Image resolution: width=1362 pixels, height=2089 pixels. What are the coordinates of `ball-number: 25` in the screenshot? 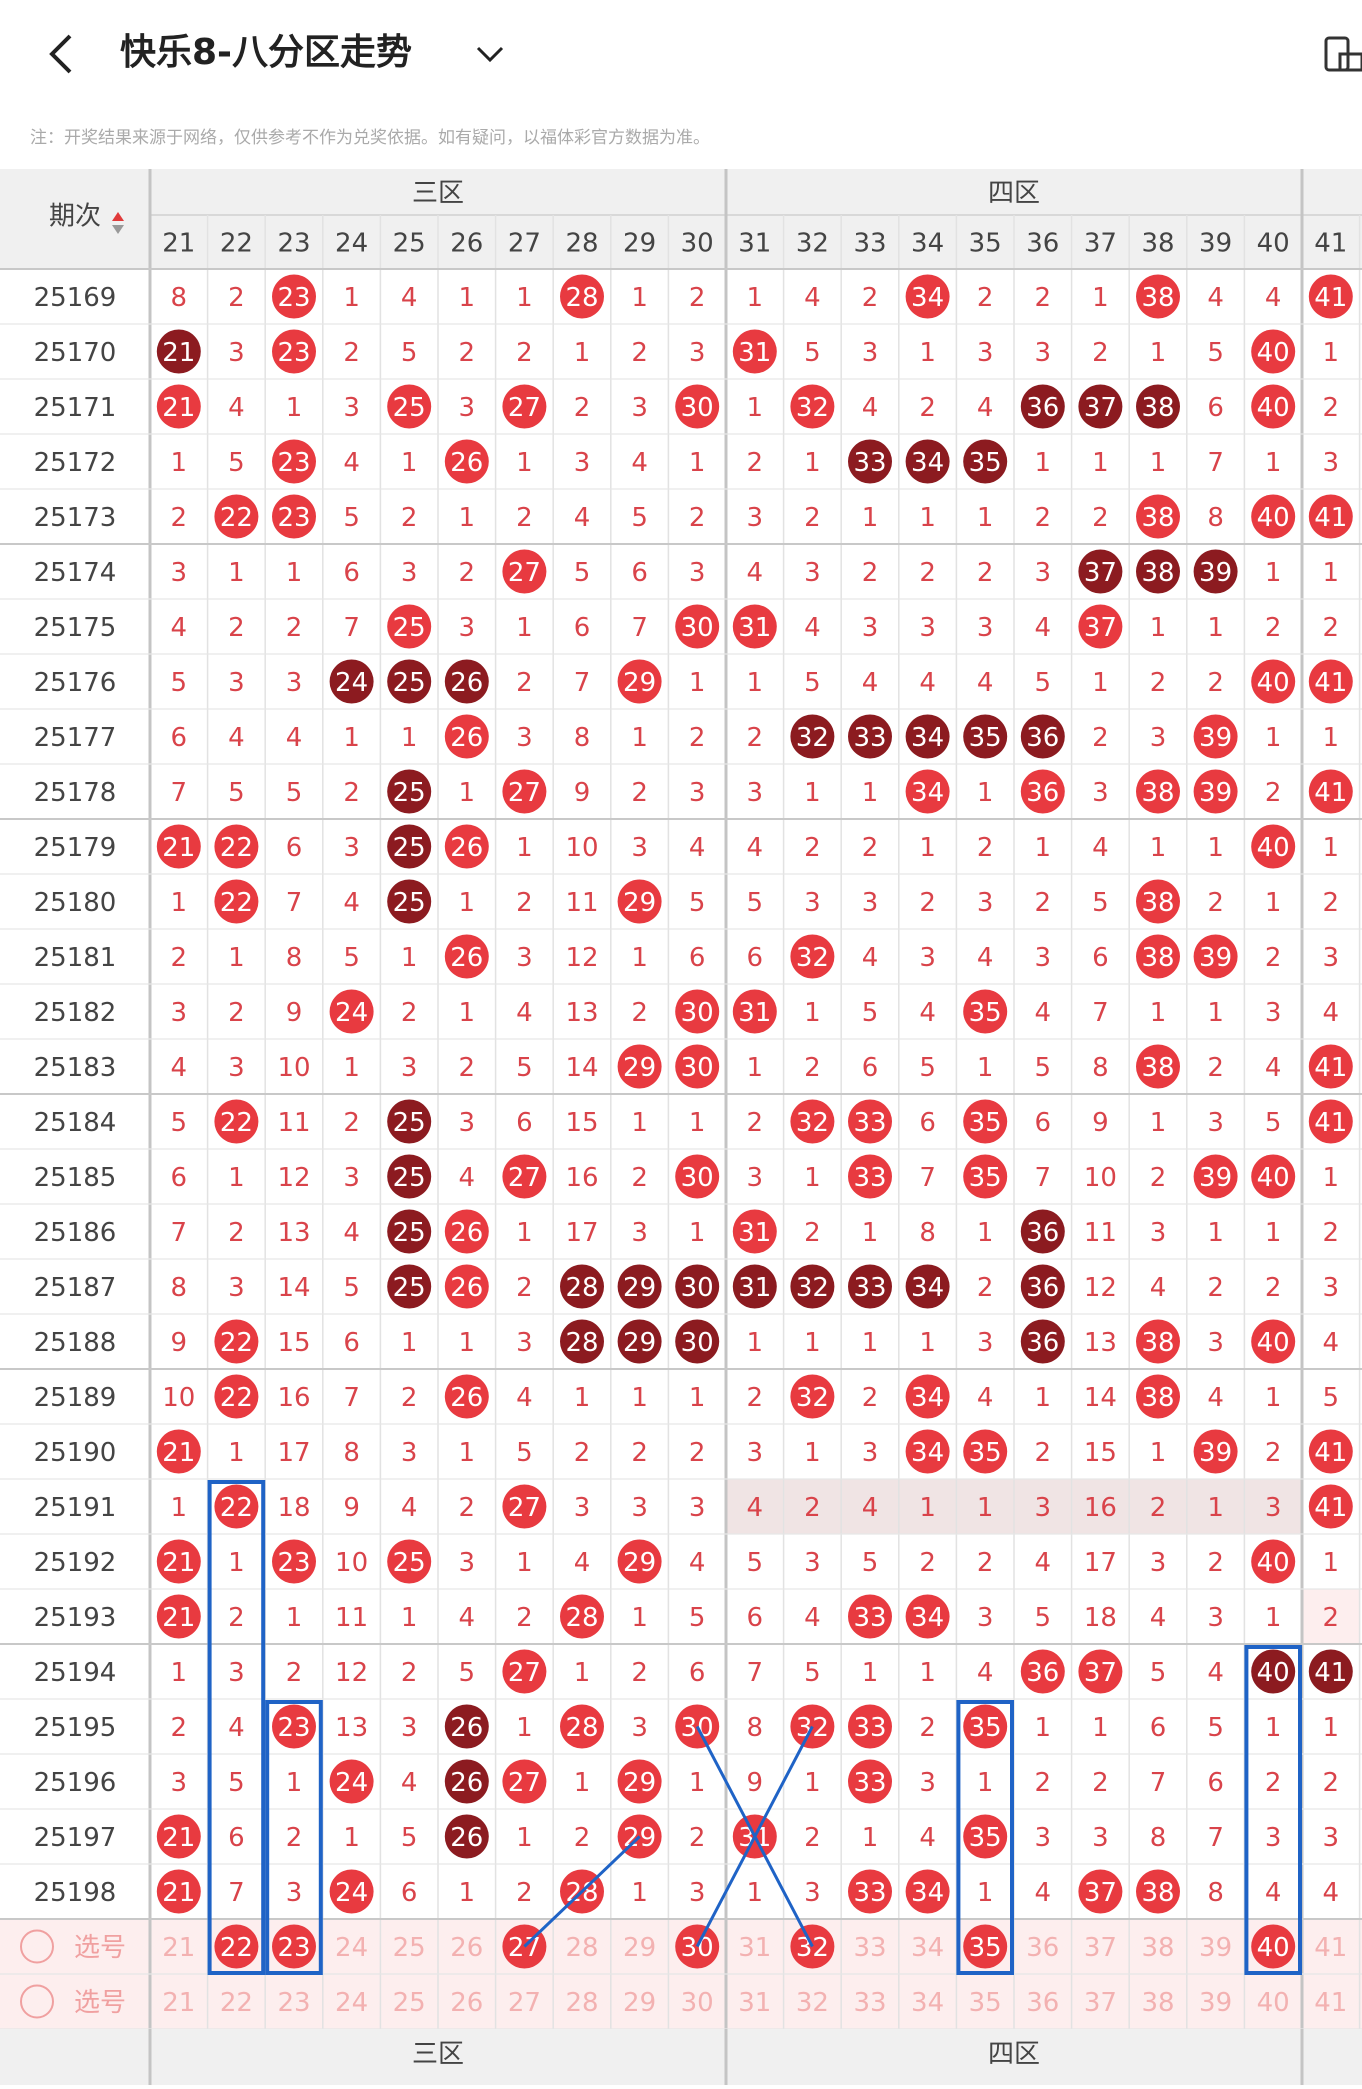 It's located at (409, 1178).